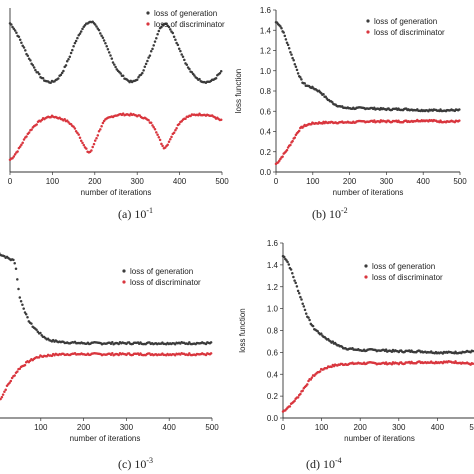  Describe the element at coordinates (377, 304) in the screenshot. I see `series-generation` at that location.